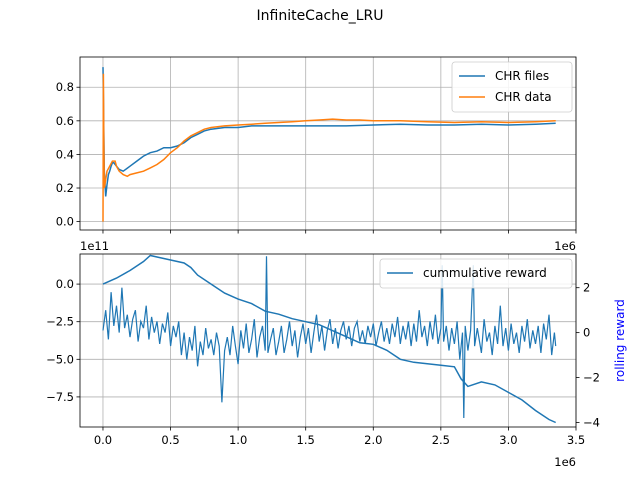 Image resolution: width=640 pixels, height=480 pixels. I want to click on y2-tick-label: 0, so click(586, 333).